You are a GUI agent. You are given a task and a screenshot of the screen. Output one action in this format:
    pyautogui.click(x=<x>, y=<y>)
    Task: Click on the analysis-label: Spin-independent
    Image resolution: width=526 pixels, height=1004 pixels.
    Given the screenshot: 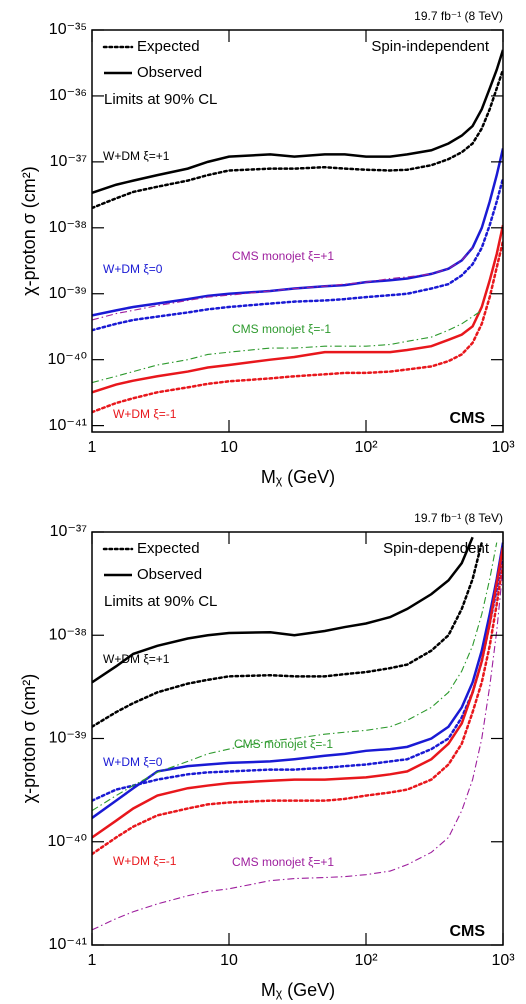 What is the action you would take?
    pyautogui.click(x=430, y=46)
    